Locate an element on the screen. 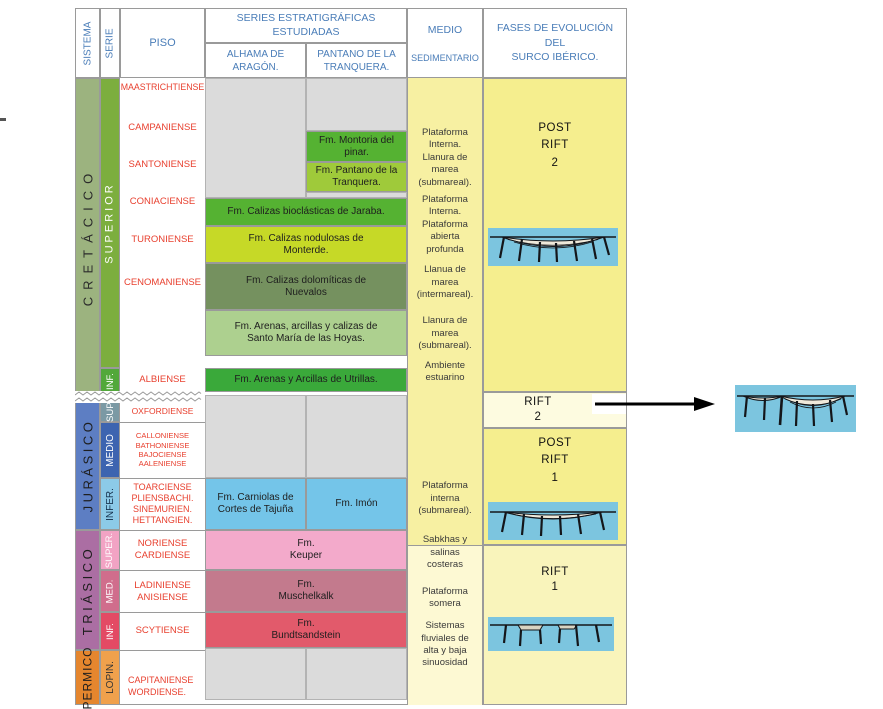 The width and height of the screenshot is (883, 709). serie-jur-infer: INFER. is located at coordinates (110, 504).